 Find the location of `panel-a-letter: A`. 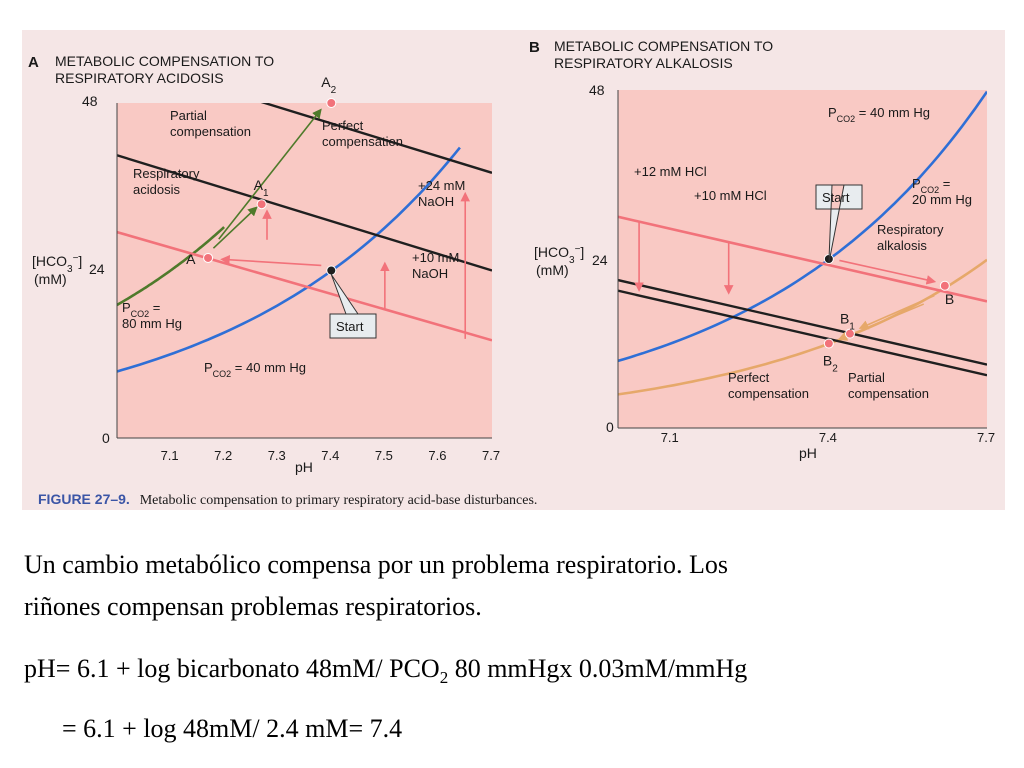

panel-a-letter: A is located at coordinates (33, 62).